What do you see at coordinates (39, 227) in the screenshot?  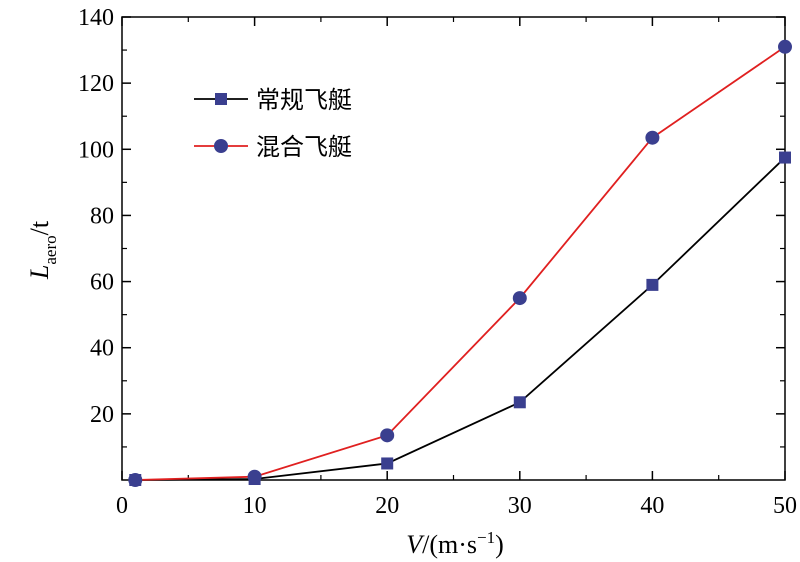 I see `y-axis-title-unit: /t` at bounding box center [39, 227].